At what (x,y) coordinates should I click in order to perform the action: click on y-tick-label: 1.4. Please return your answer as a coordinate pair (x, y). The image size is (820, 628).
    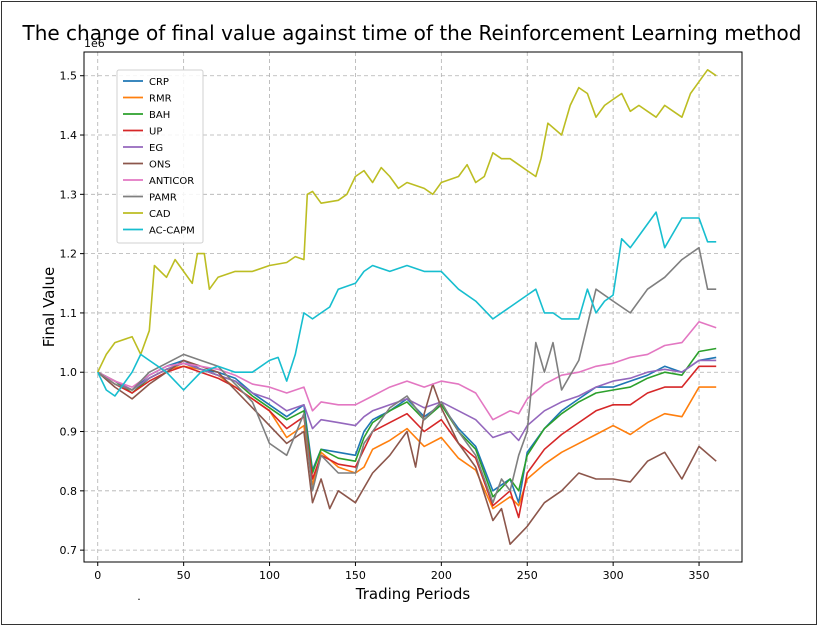
    Looking at the image, I should click on (69, 135).